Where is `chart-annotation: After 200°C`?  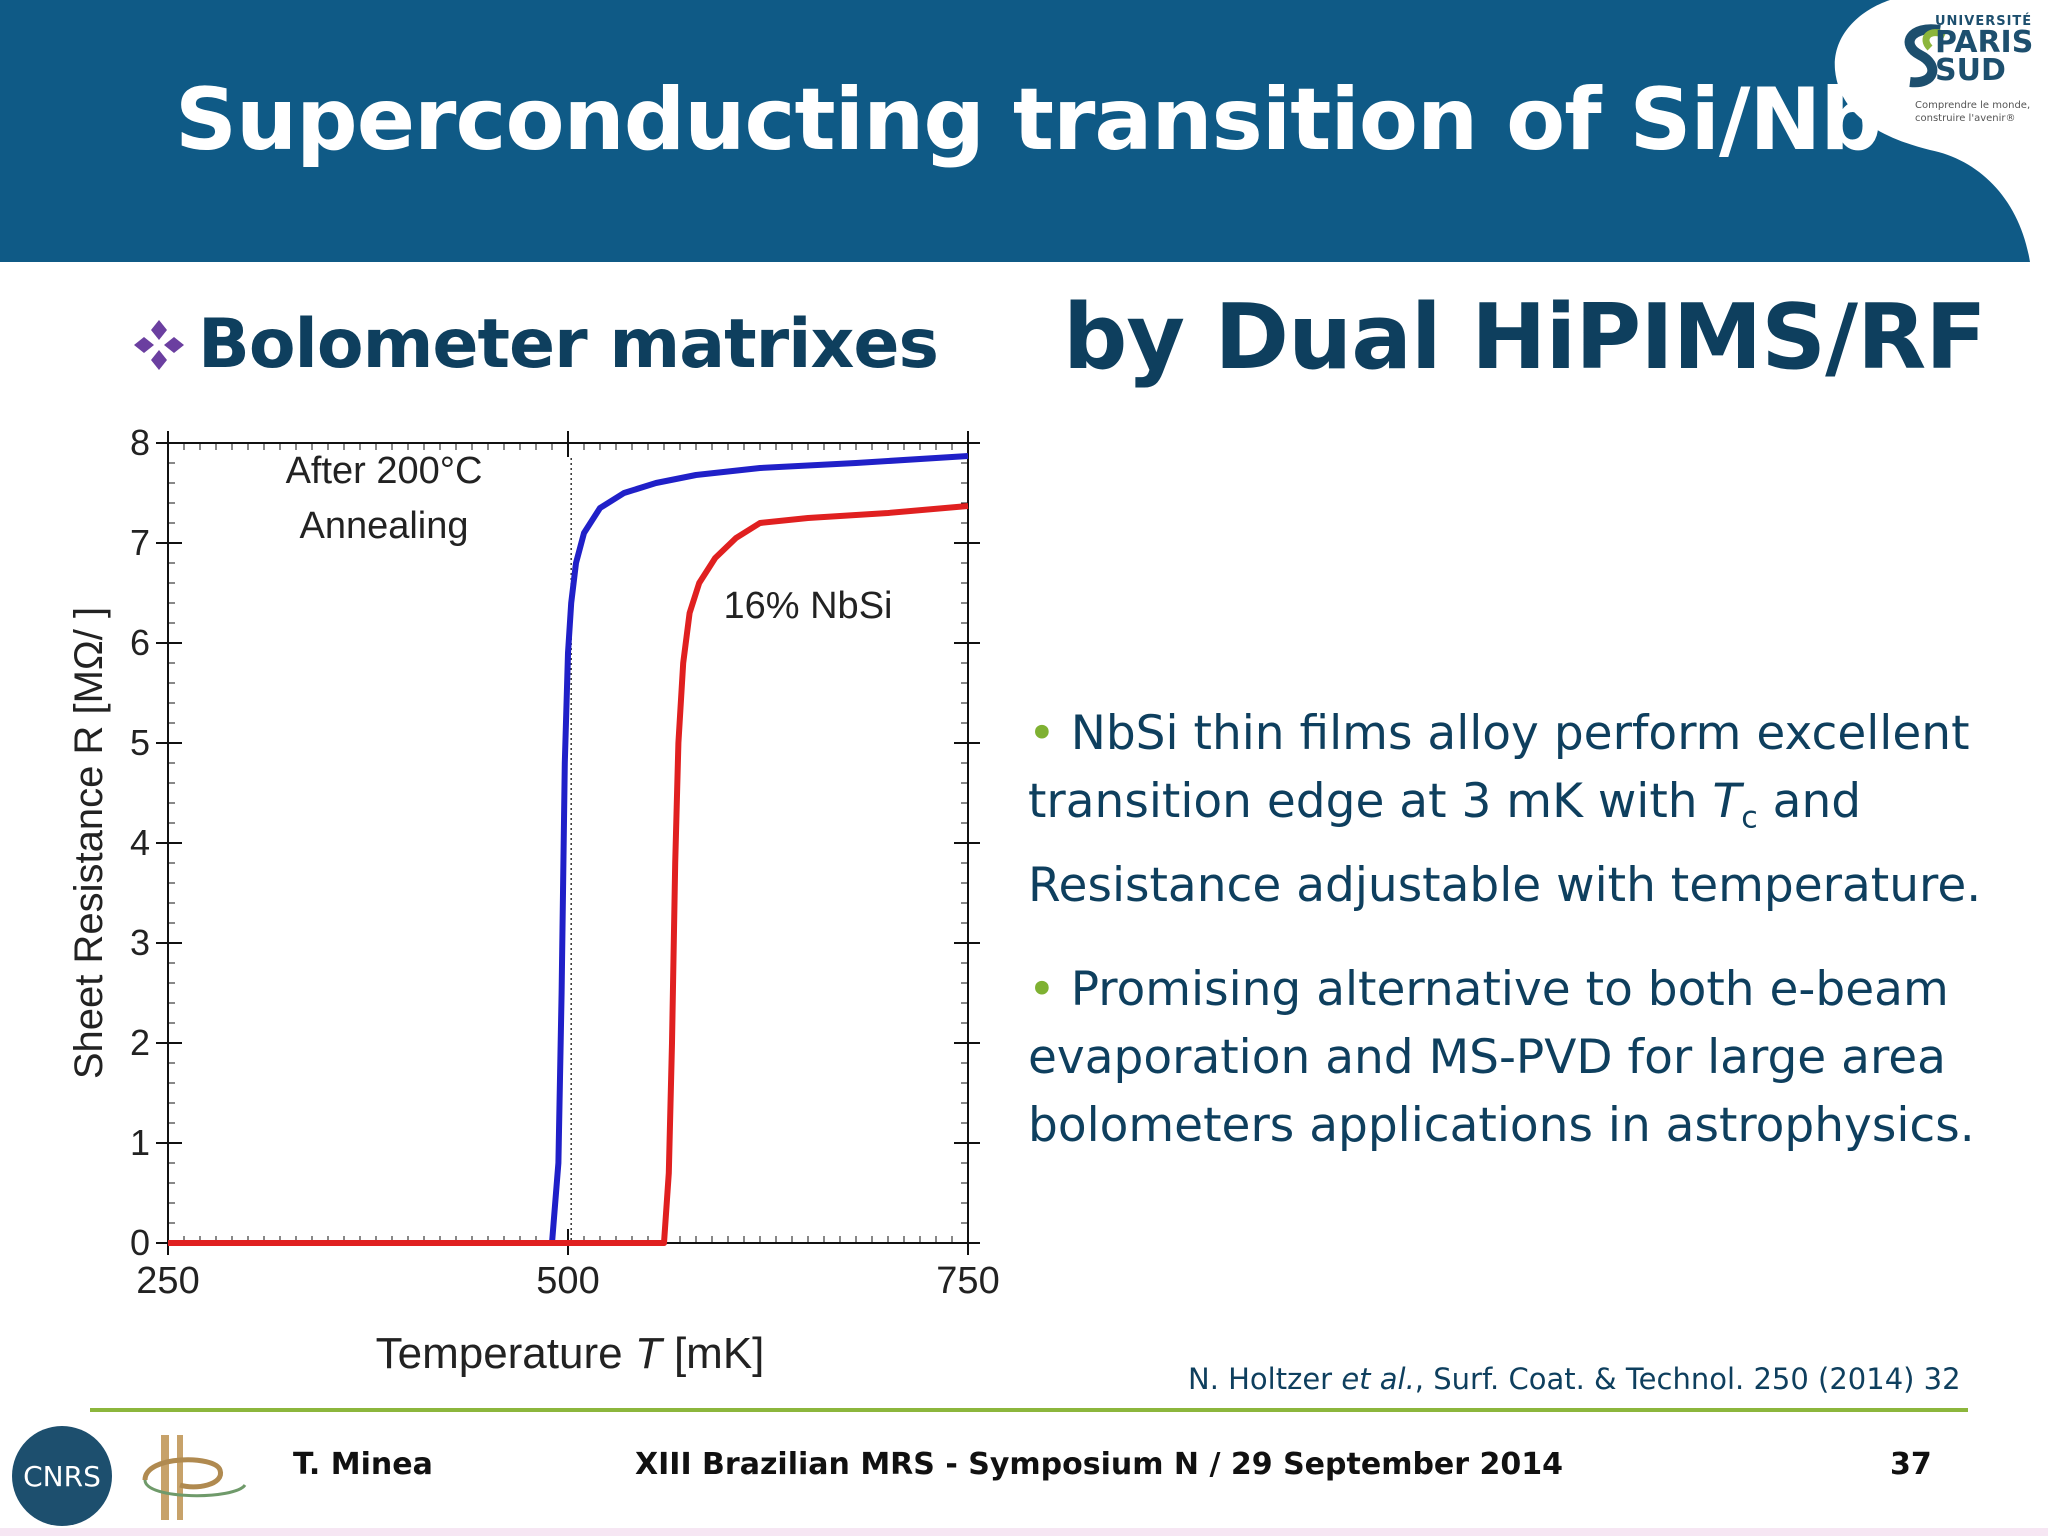
chart-annotation: After 200°C is located at coordinates (384, 471).